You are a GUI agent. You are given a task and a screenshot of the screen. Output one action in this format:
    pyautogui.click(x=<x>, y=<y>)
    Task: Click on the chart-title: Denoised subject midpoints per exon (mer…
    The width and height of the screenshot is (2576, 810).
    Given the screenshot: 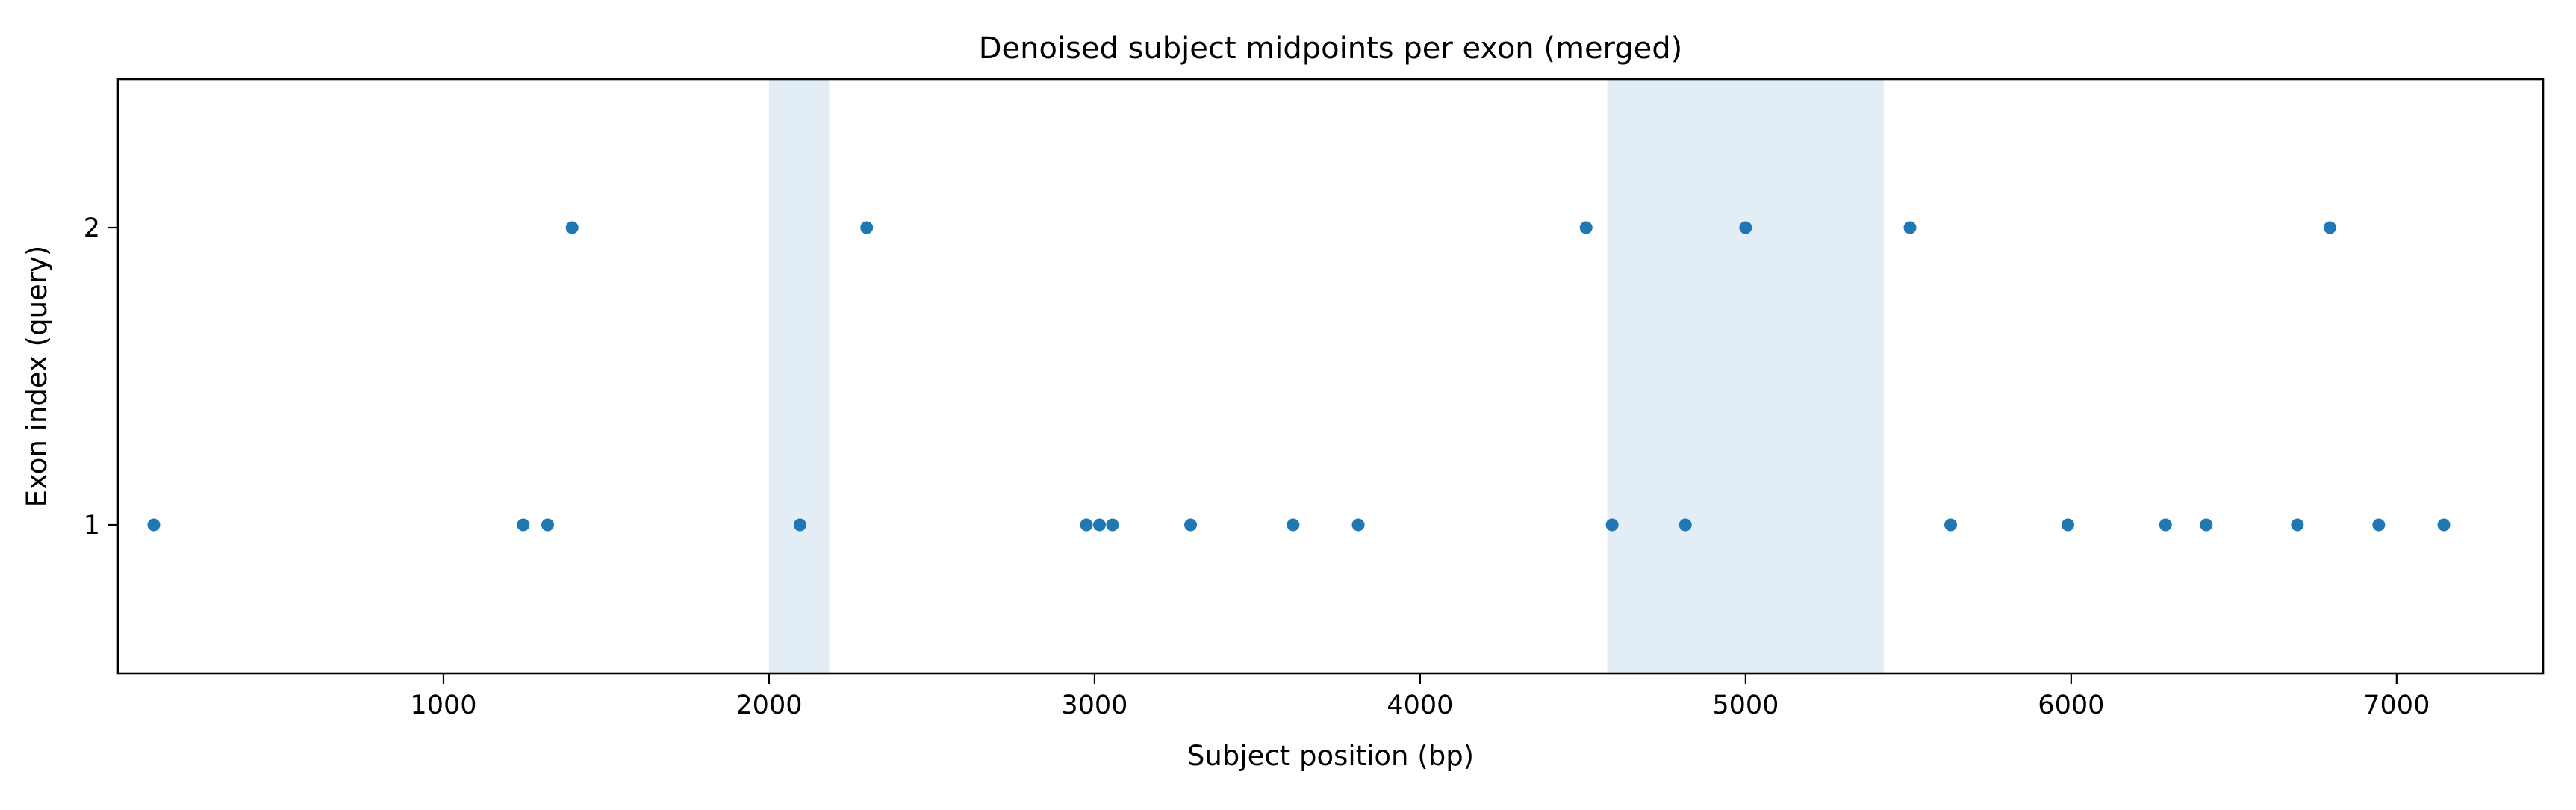 What is the action you would take?
    pyautogui.click(x=1331, y=48)
    